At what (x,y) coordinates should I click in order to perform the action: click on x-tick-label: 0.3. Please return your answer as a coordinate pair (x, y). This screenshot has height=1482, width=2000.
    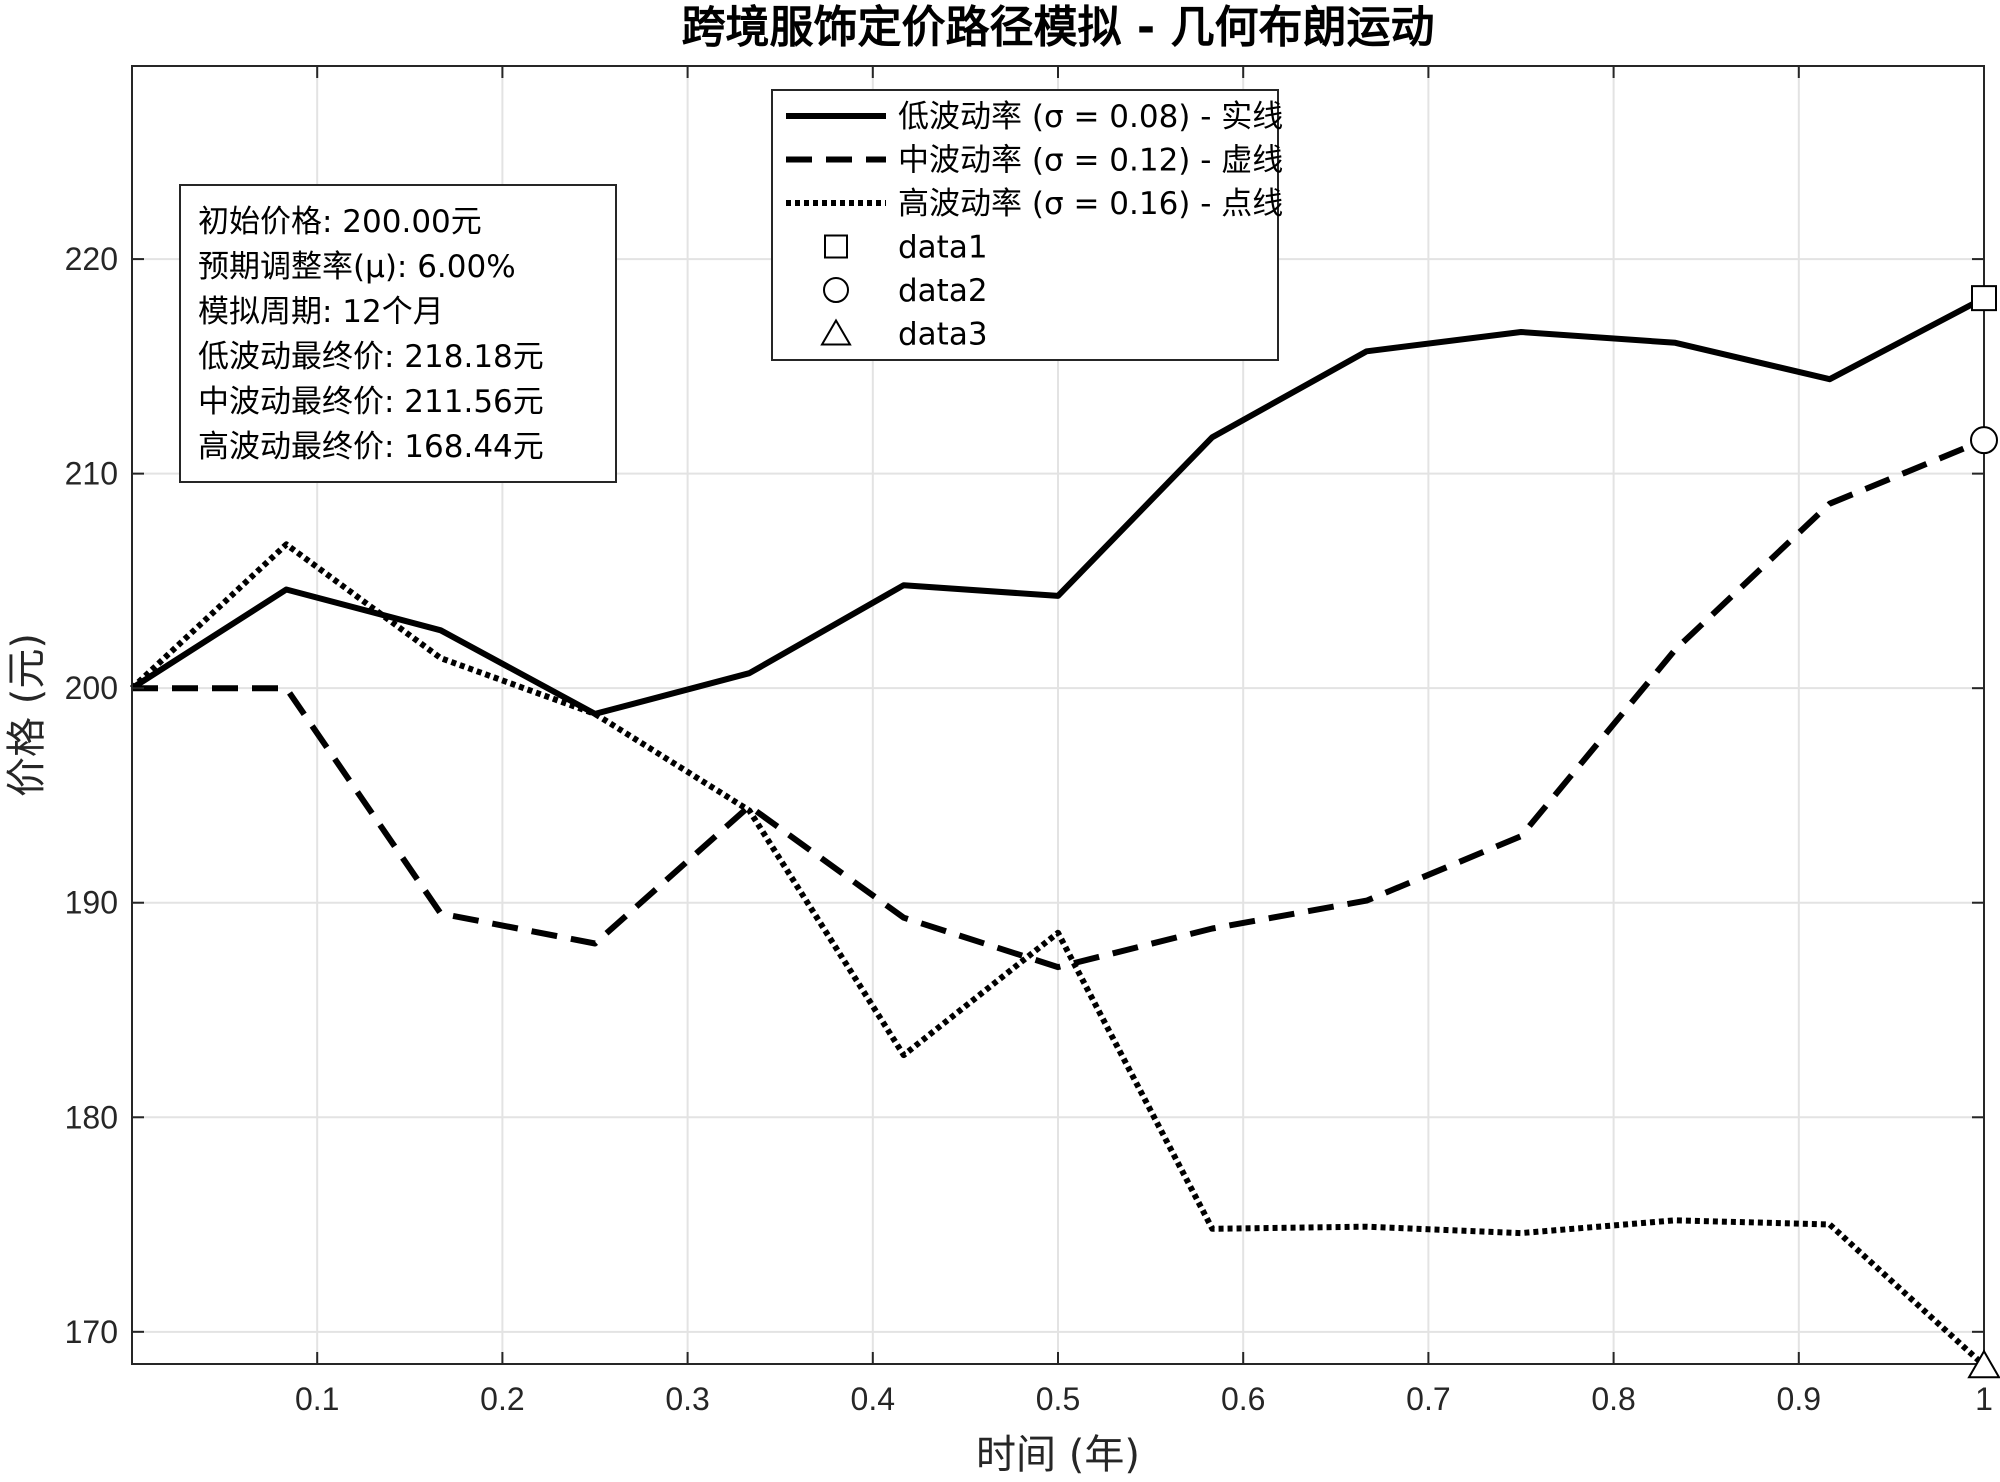
    Looking at the image, I should click on (687, 1399).